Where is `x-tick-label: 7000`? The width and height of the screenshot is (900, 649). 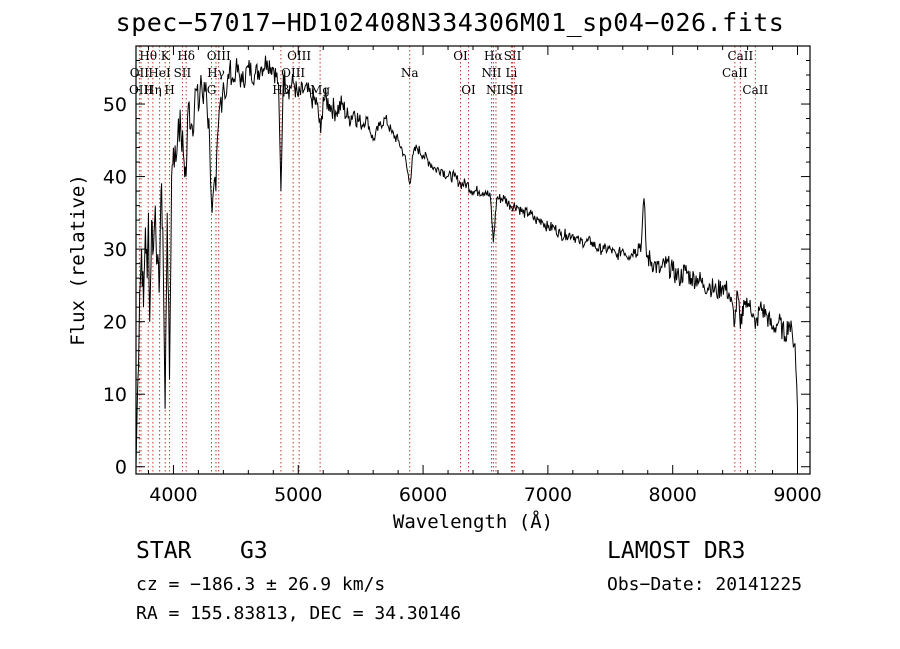
x-tick-label: 7000 is located at coordinates (548, 495).